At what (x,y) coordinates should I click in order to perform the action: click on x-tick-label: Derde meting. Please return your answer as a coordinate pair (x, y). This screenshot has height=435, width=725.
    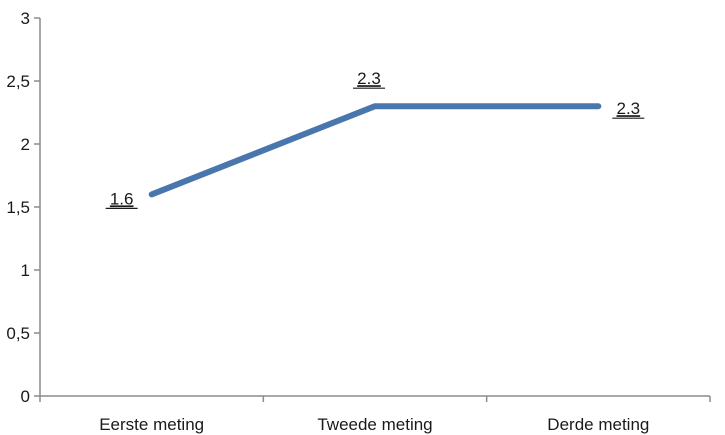
    Looking at the image, I should click on (598, 424).